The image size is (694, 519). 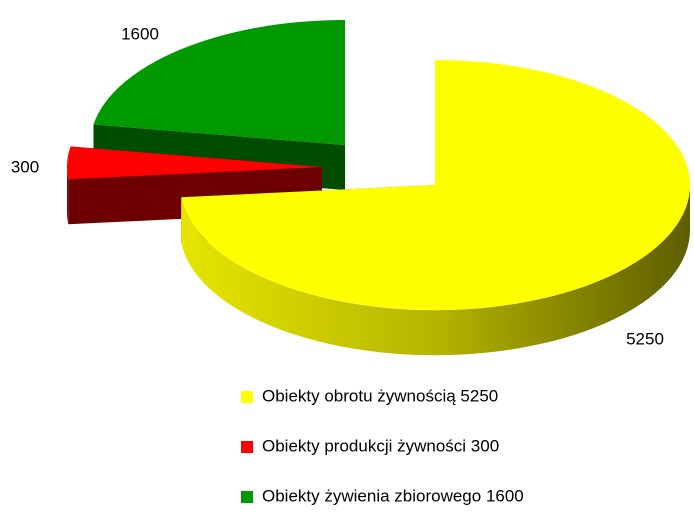 What do you see at coordinates (645, 338) in the screenshot?
I see `data-label: 5250` at bounding box center [645, 338].